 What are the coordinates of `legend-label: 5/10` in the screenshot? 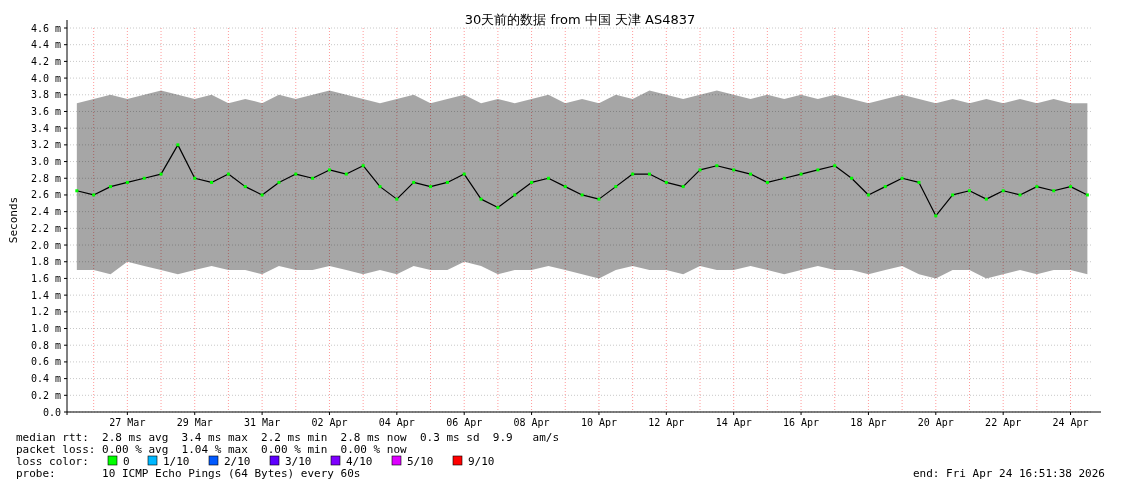 It's located at (420, 461).